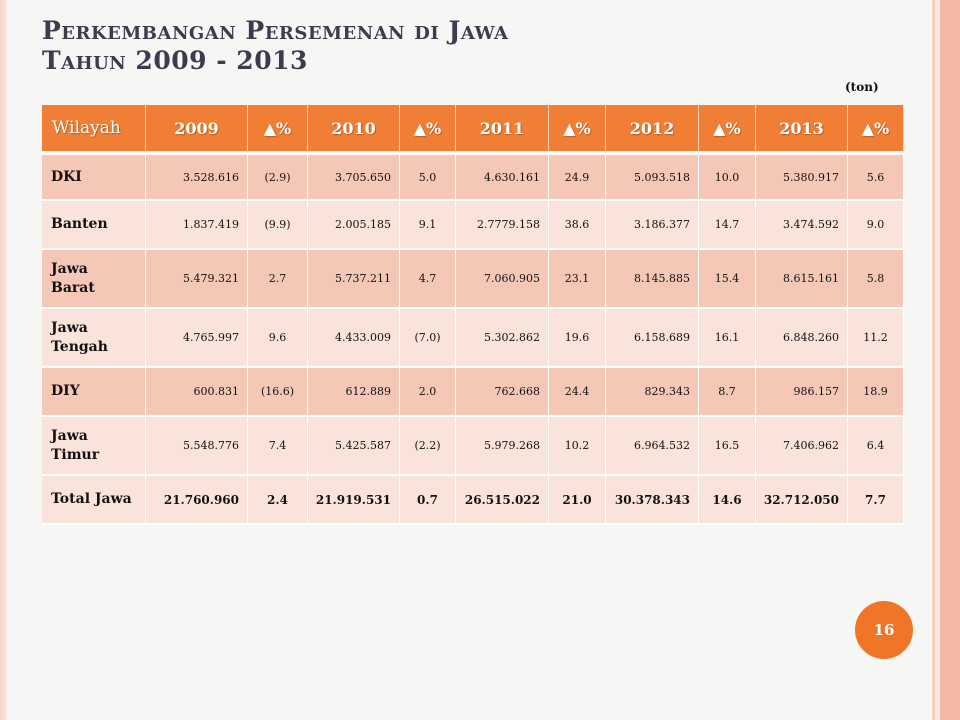 The image size is (960, 720). Describe the element at coordinates (473, 130) in the screenshot. I see `table-header-row: Wilayah 2009 ▲% 2010 ▲% 2011 ▲% 2012 ▲% 2013 ▲%` at that location.